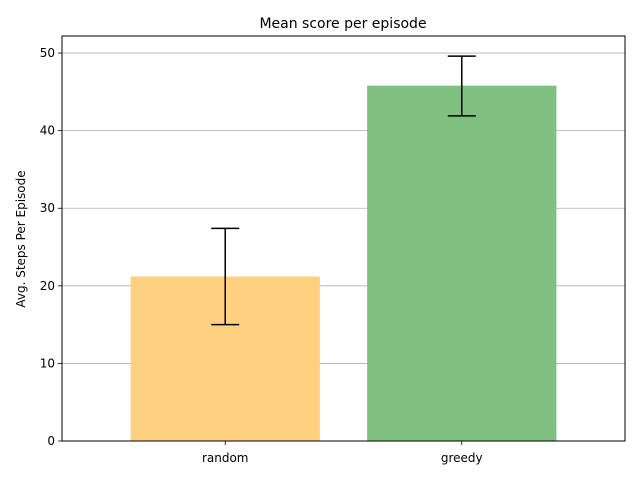 The height and width of the screenshot is (484, 640). Describe the element at coordinates (51, 441) in the screenshot. I see `y-tick-label: 0` at that location.